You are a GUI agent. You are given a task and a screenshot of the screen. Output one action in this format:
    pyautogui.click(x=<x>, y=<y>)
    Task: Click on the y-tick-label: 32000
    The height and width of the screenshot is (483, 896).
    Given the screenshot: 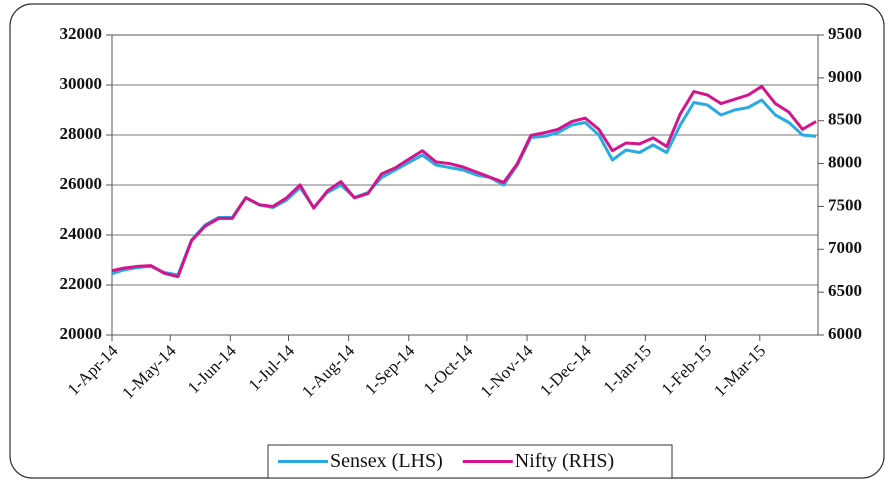 What is the action you would take?
    pyautogui.click(x=81, y=33)
    